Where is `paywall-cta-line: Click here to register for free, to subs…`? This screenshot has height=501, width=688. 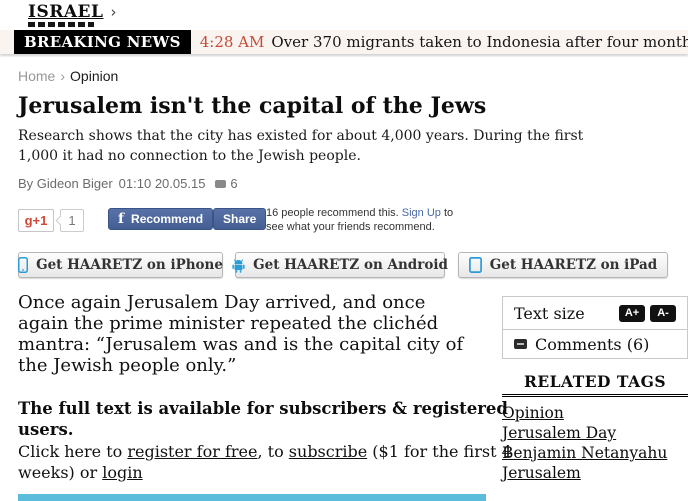 paywall-cta-line: Click here to register for free, to subs… is located at coordinates (265, 451).